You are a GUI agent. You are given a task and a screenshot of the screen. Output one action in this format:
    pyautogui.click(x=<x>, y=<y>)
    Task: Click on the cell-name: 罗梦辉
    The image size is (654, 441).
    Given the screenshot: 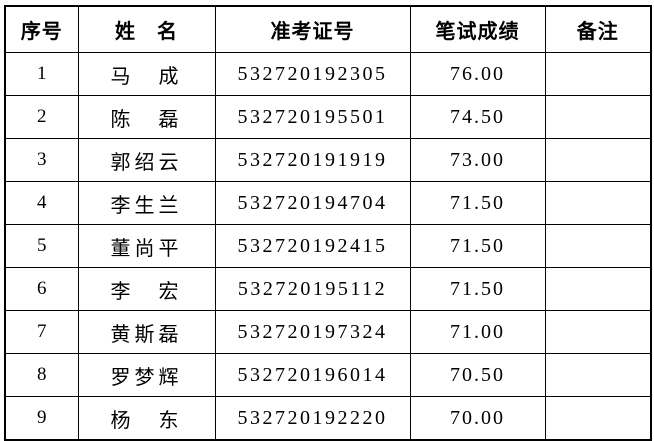 What is the action you would take?
    pyautogui.click(x=146, y=375)
    